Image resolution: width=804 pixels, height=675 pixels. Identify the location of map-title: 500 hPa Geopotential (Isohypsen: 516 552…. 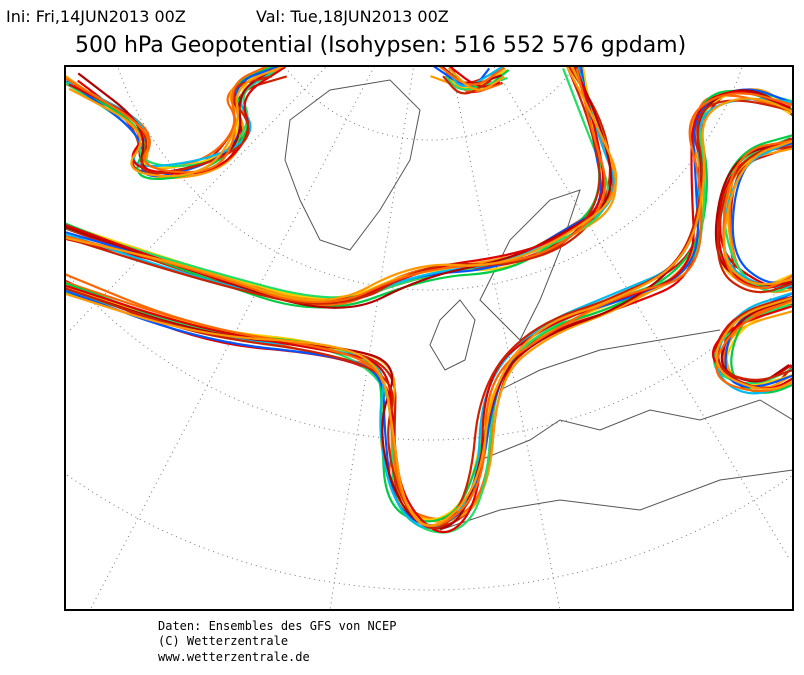
(380, 45).